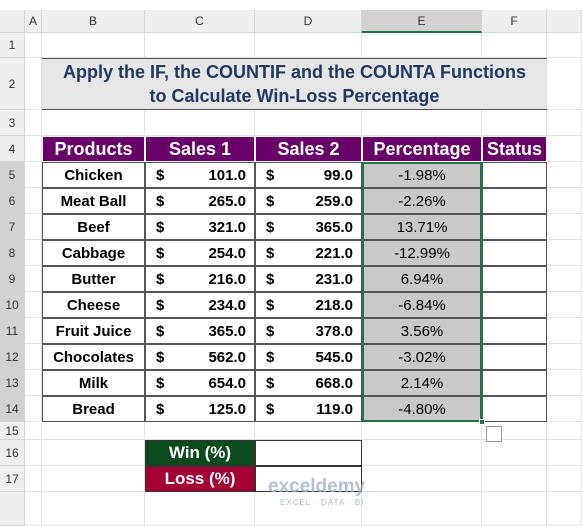 Image resolution: width=582 pixels, height=526 pixels. Describe the element at coordinates (93, 331) in the screenshot. I see `product-cell: Fruit Juice` at that location.